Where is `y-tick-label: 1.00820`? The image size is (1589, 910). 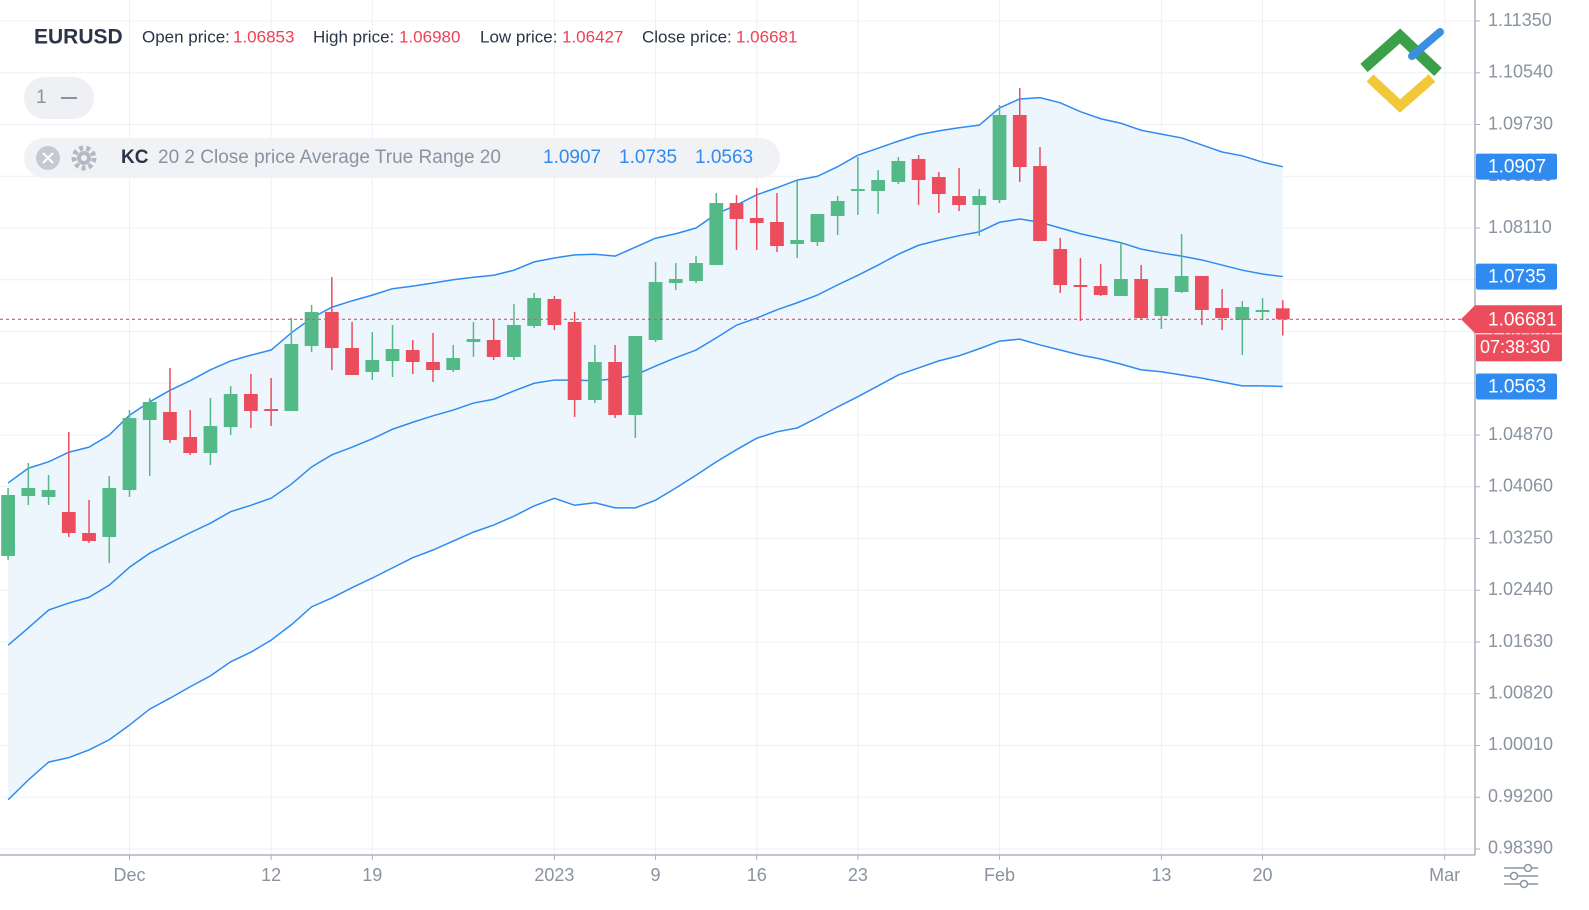 y-tick-label: 1.00820 is located at coordinates (1520, 692).